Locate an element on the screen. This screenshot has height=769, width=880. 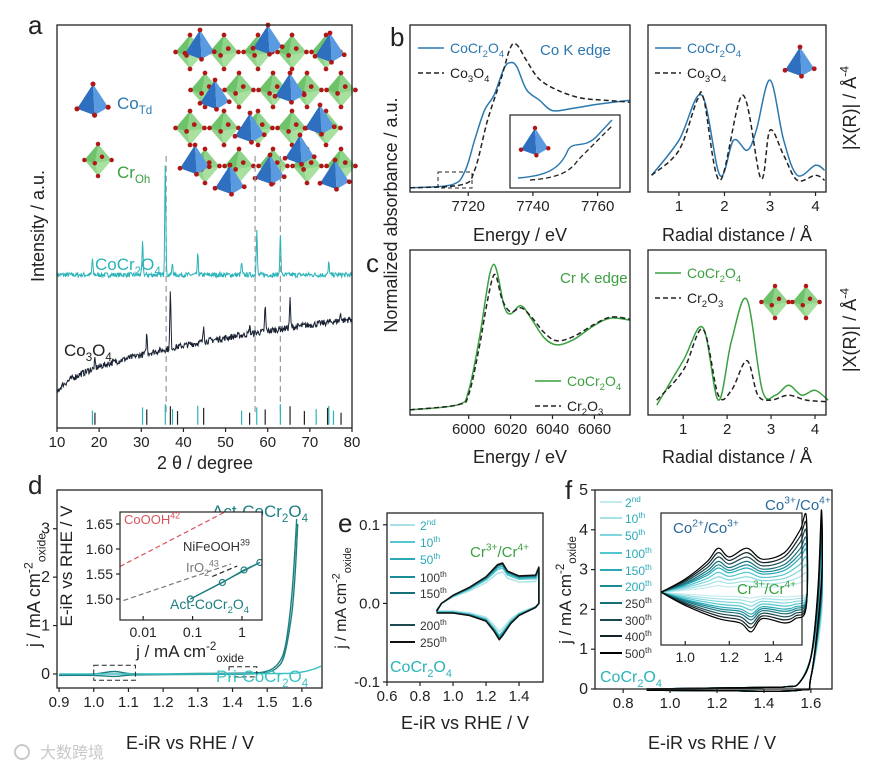
y-tick-label: 0.1 is located at coordinates (369, 525).